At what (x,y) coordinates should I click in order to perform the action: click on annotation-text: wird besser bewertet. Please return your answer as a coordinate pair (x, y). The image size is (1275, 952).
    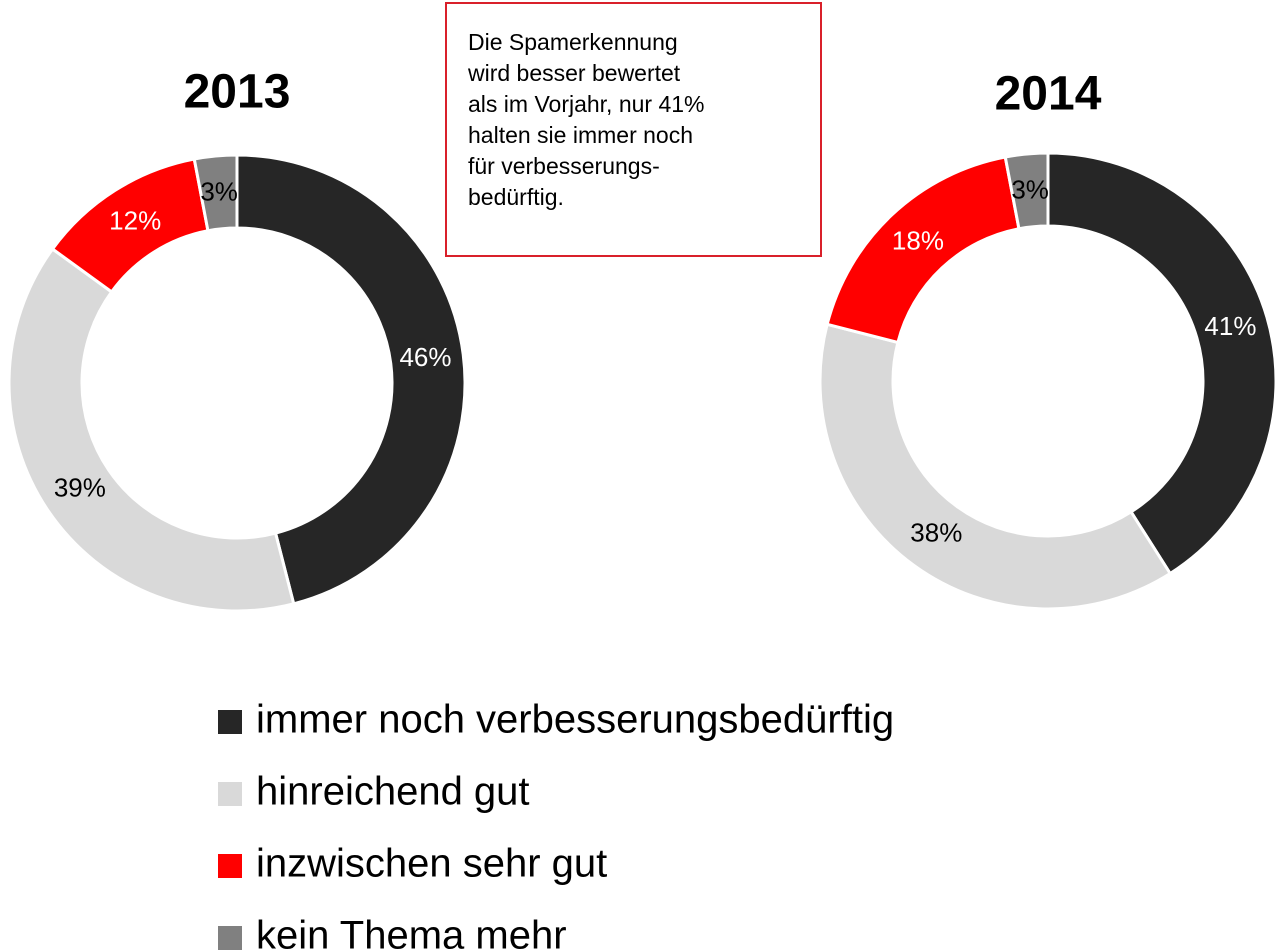
    Looking at the image, I should click on (574, 73).